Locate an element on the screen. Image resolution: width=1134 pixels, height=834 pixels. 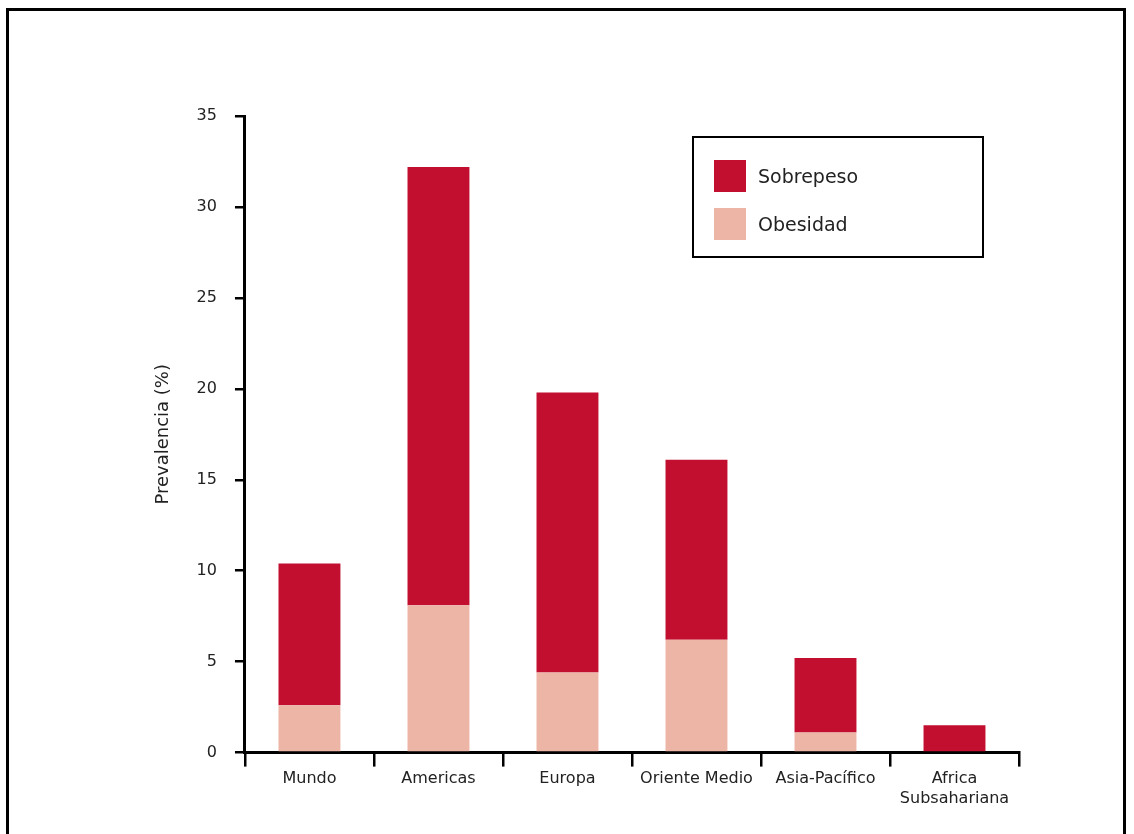
legend-label: Sobrepeso is located at coordinates (808, 176).